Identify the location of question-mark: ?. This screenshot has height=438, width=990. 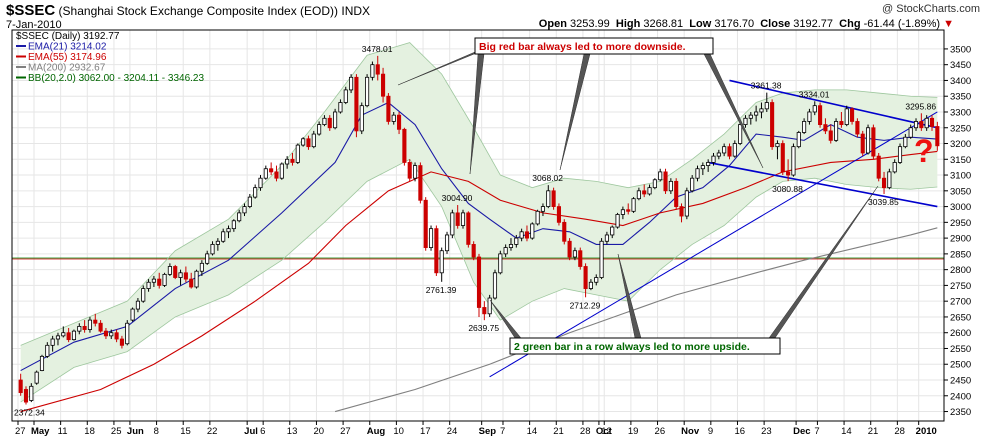
(924, 151).